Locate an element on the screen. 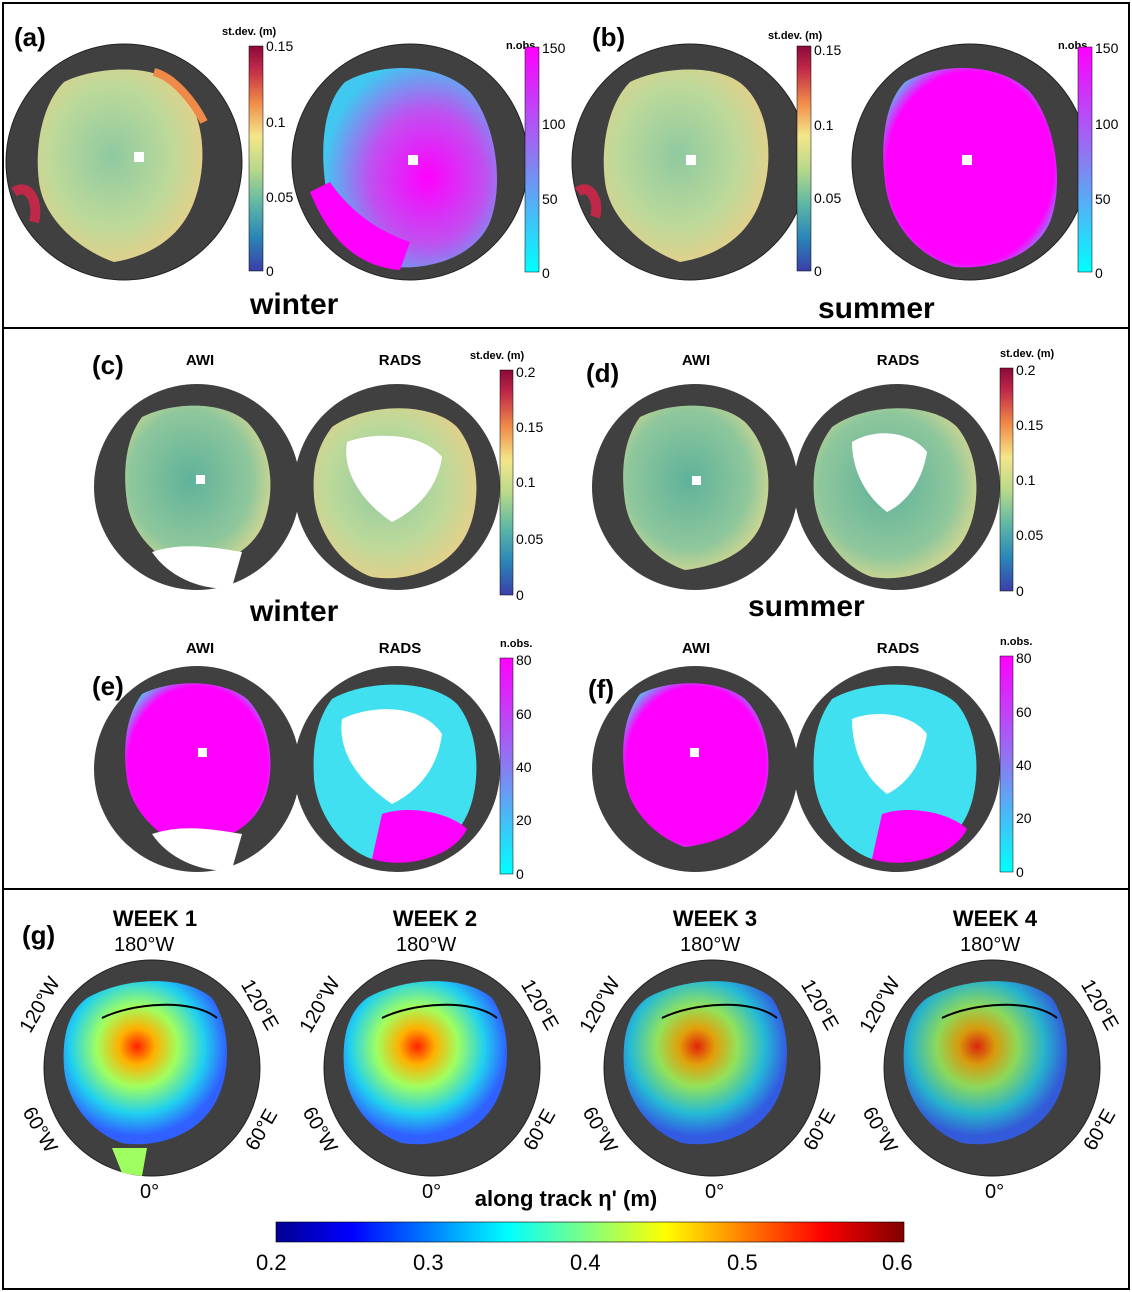  colorbar-f-nobs-title: n.obs. is located at coordinates (1016, 642).